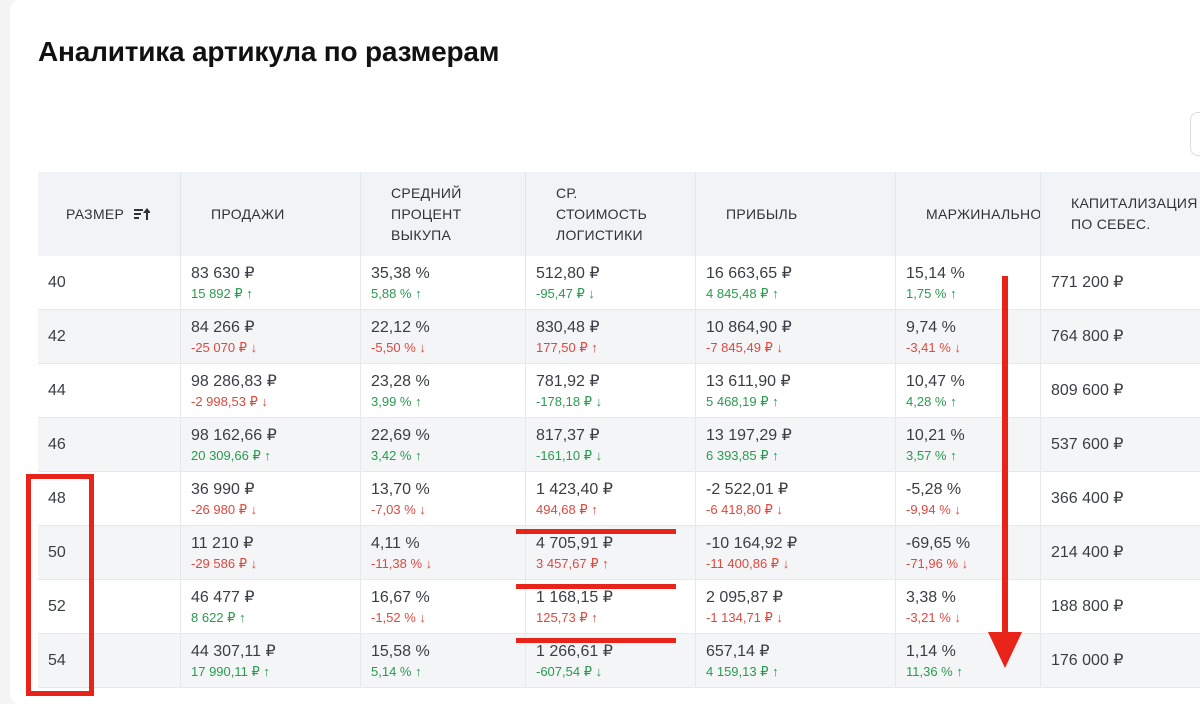 This screenshot has height=704, width=1200. Describe the element at coordinates (744, 617) in the screenshot. I see `cell-profit-delta: -1 134,71 ₽ ↓` at that location.